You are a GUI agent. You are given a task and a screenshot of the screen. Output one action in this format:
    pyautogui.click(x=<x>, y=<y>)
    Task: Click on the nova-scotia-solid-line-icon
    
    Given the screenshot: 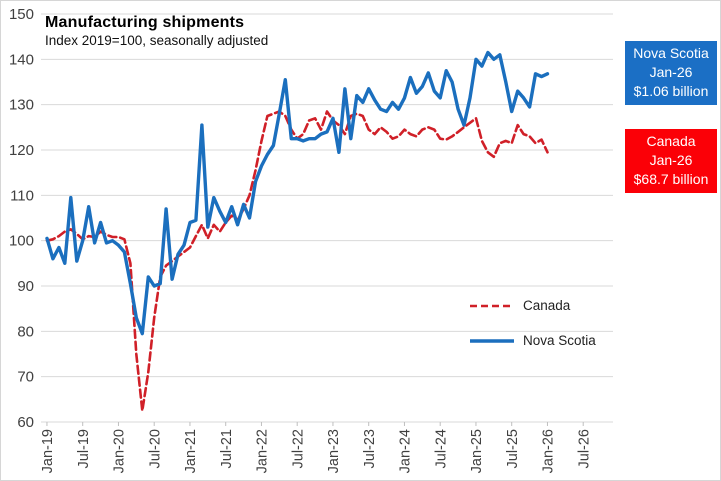 What is the action you would take?
    pyautogui.click(x=492, y=340)
    